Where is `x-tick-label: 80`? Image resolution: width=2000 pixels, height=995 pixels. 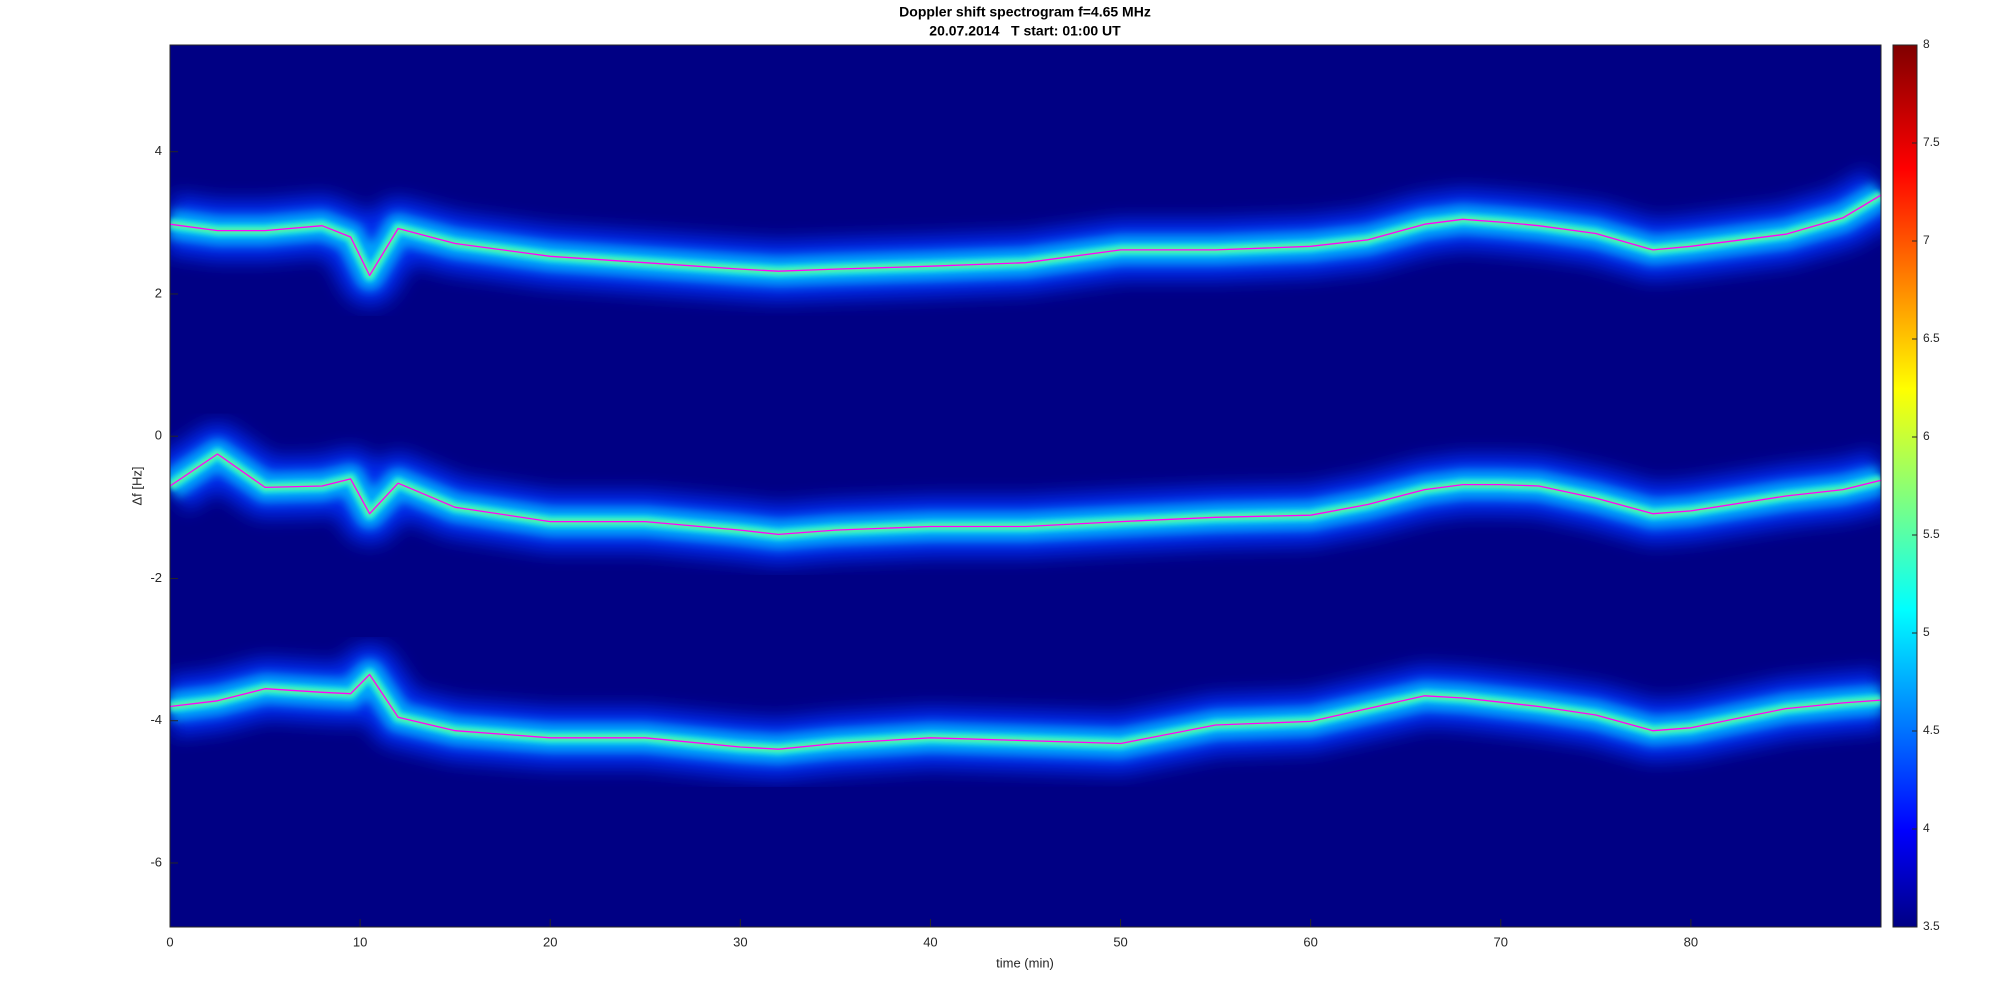 x-tick-label: 80 is located at coordinates (1691, 941).